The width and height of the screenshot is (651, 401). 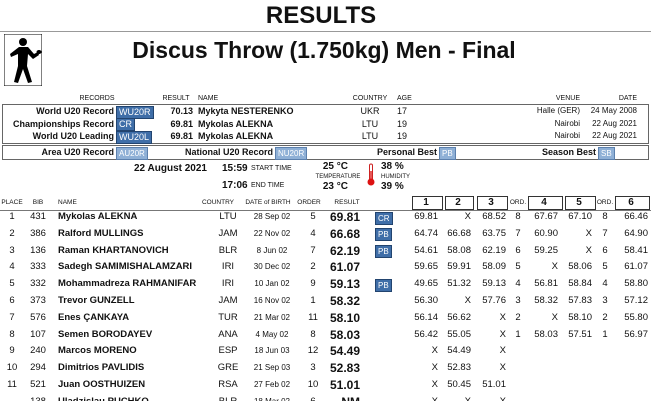 What do you see at coordinates (546, 334) in the screenshot?
I see `attempt-4: 58.03` at bounding box center [546, 334].